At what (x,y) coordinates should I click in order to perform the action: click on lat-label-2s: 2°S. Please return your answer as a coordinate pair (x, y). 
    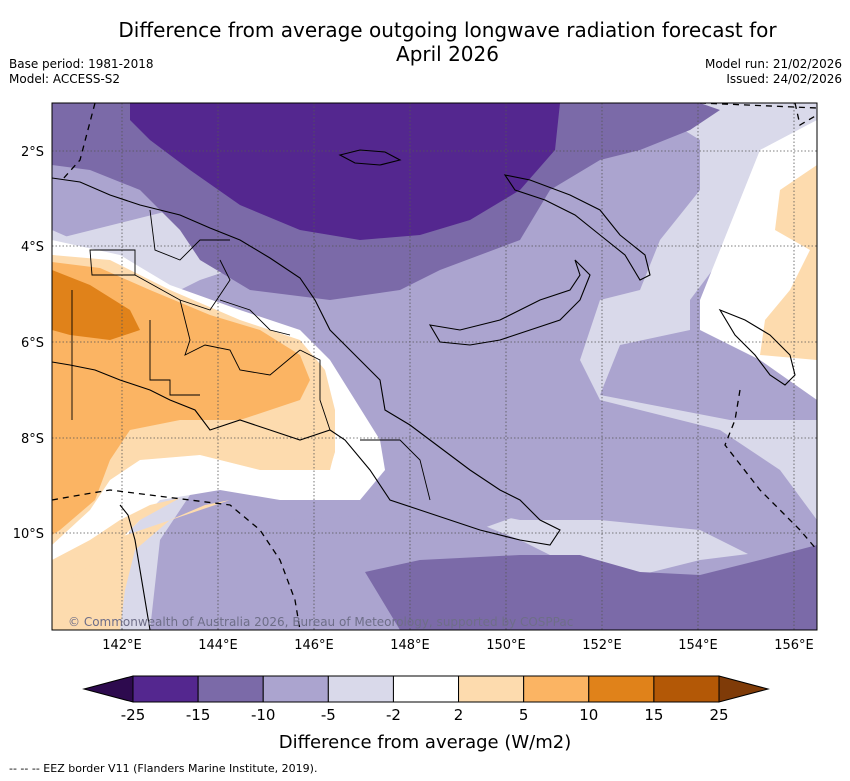
    Looking at the image, I should click on (32, 152).